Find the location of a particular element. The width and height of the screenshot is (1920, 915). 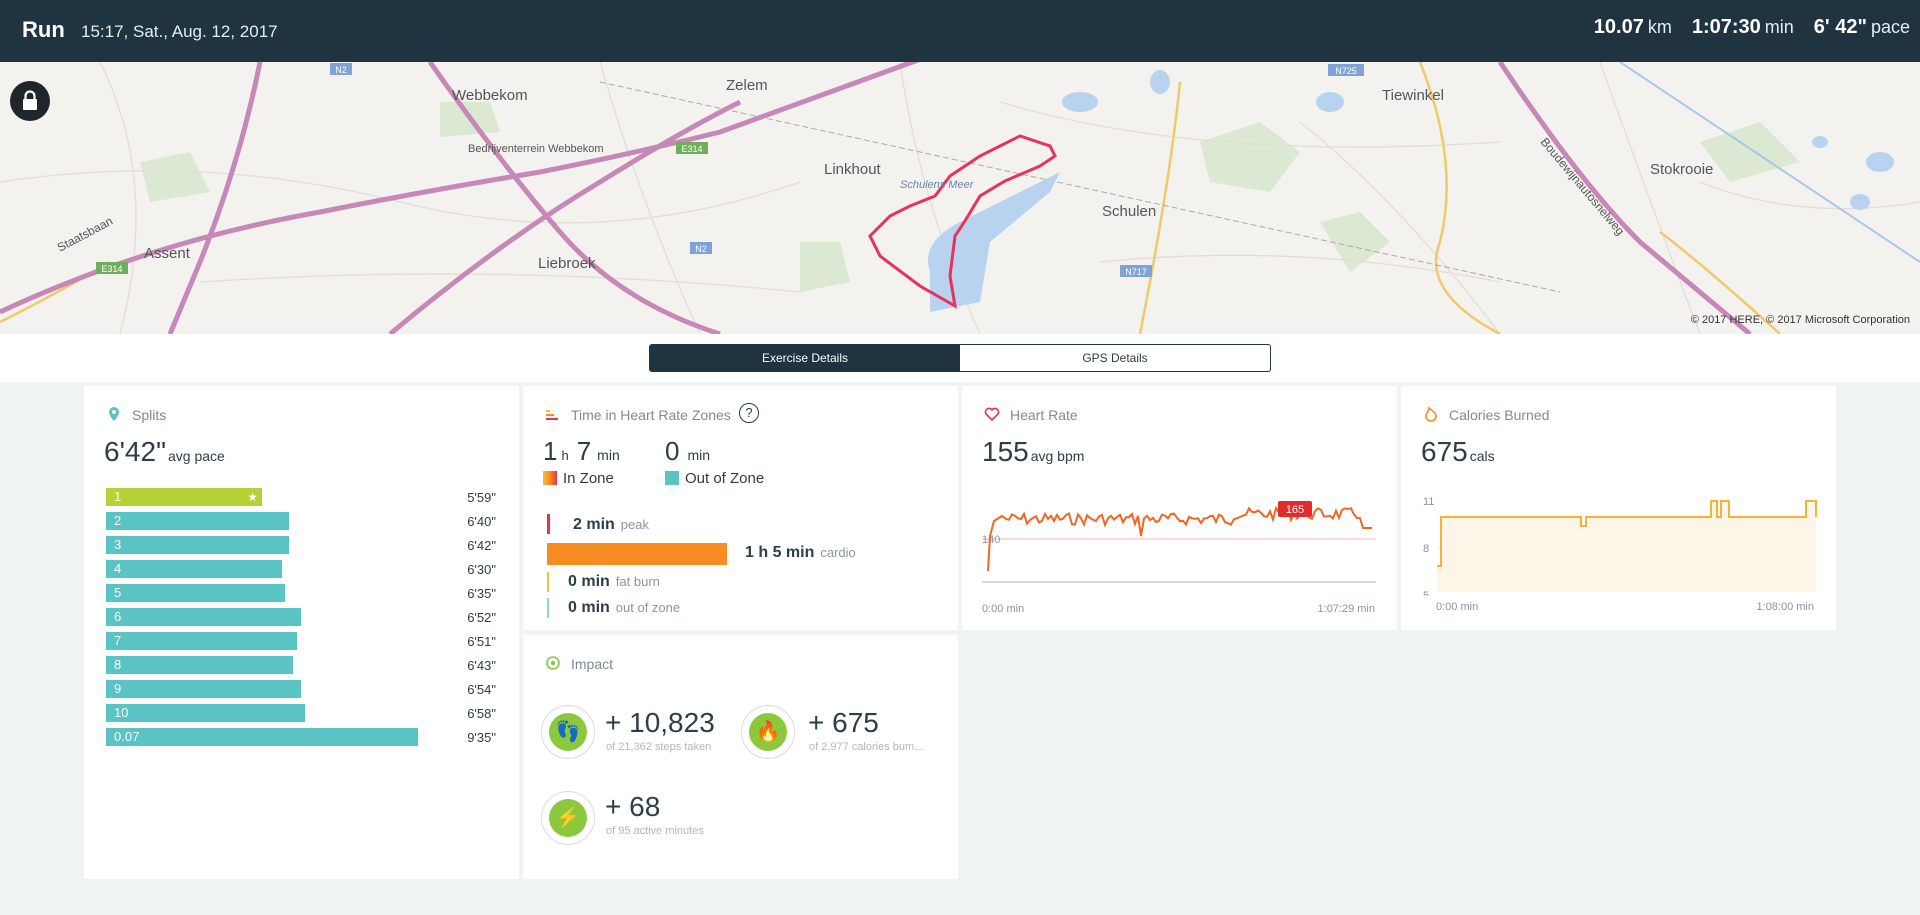

hr-max-badge-bg is located at coordinates (1295, 509).